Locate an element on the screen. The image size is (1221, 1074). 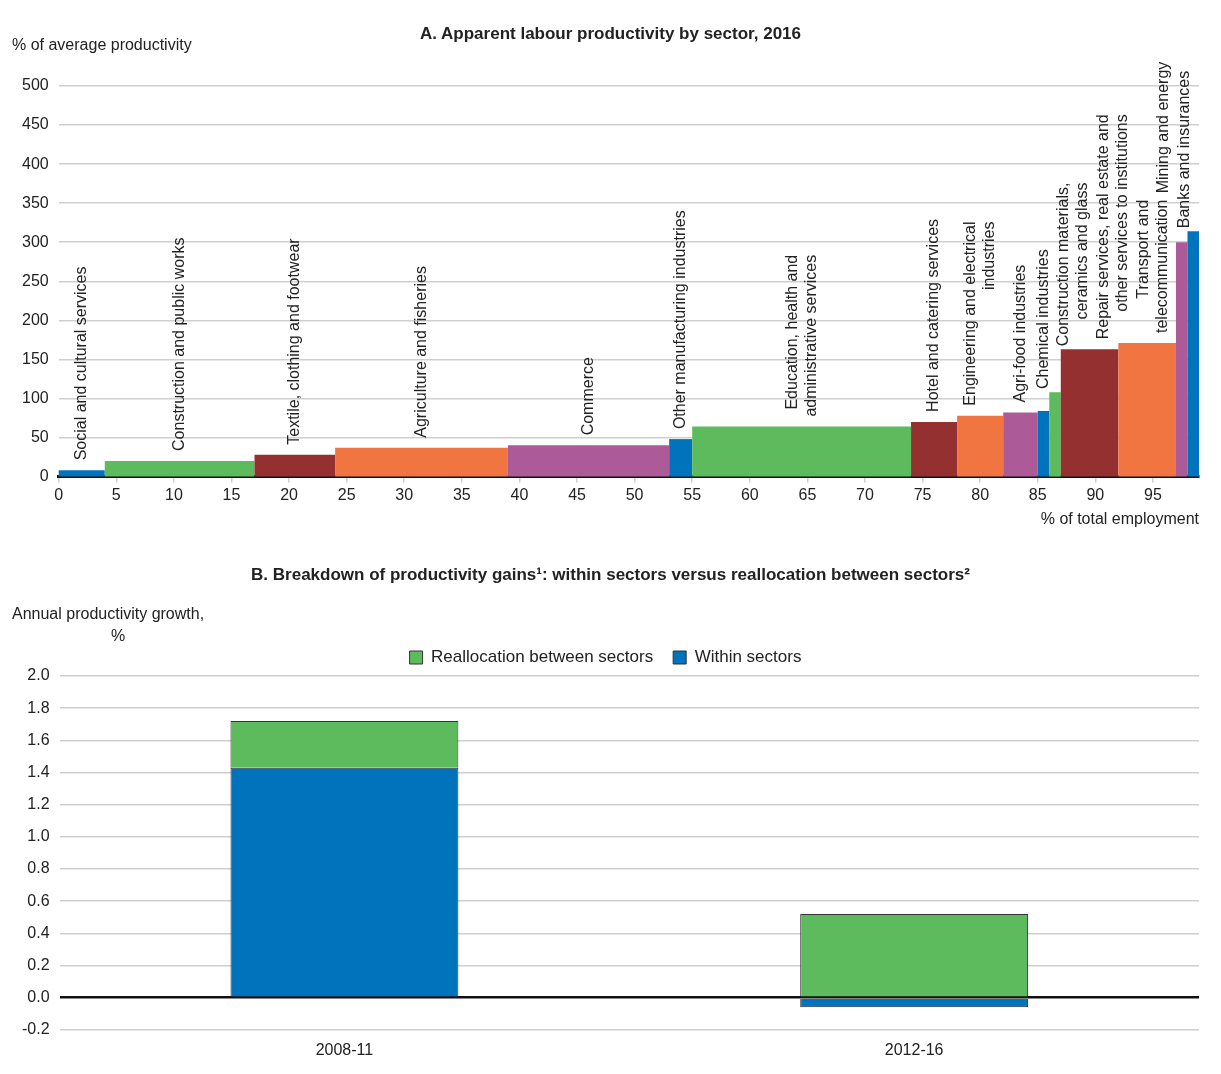
annotation: Other manufacturing industries is located at coordinates (680, 320).